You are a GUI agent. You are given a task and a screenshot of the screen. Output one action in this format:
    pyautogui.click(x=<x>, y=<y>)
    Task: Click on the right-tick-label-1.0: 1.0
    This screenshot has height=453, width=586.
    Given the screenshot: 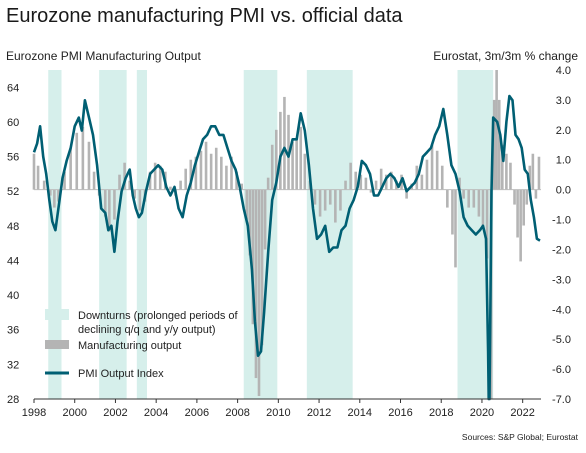 What is the action you would take?
    pyautogui.click(x=563, y=161)
    